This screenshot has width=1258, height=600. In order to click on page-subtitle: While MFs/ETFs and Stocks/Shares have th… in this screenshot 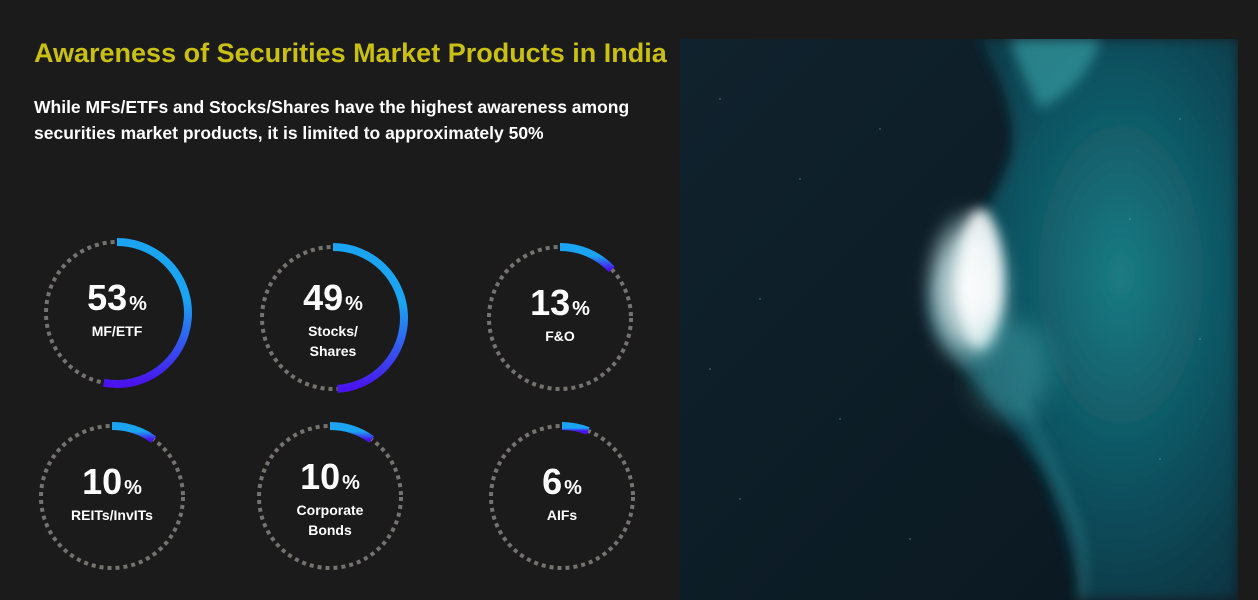, I will do `click(332, 120)`.